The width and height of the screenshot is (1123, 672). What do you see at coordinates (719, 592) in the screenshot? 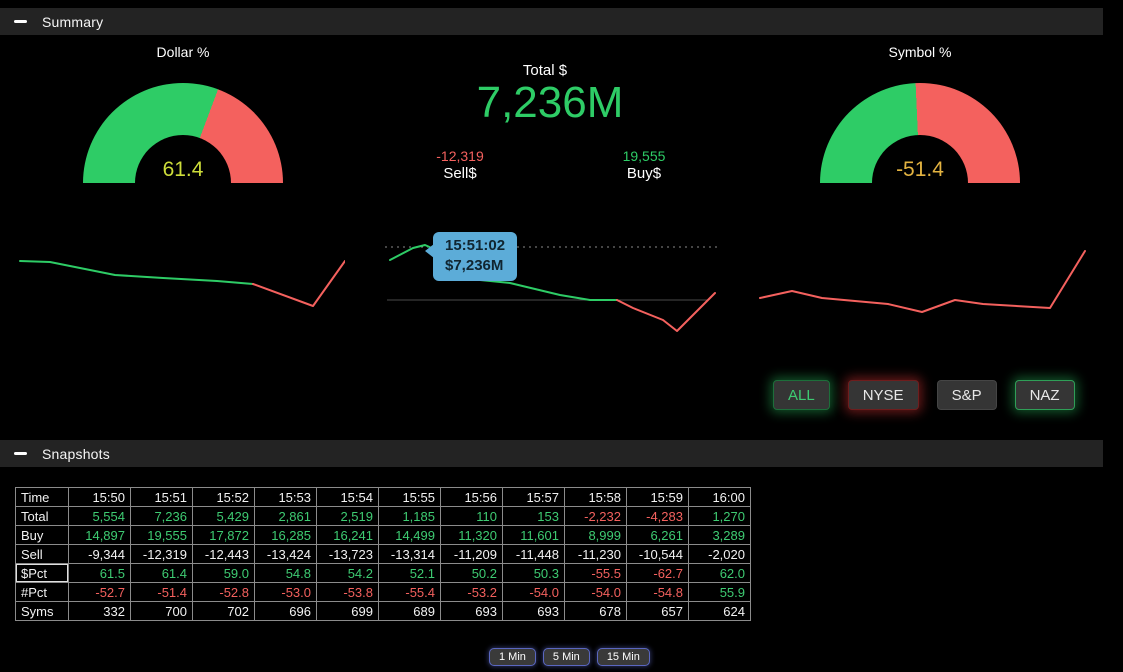
I see `table-cell: 55.9` at bounding box center [719, 592].